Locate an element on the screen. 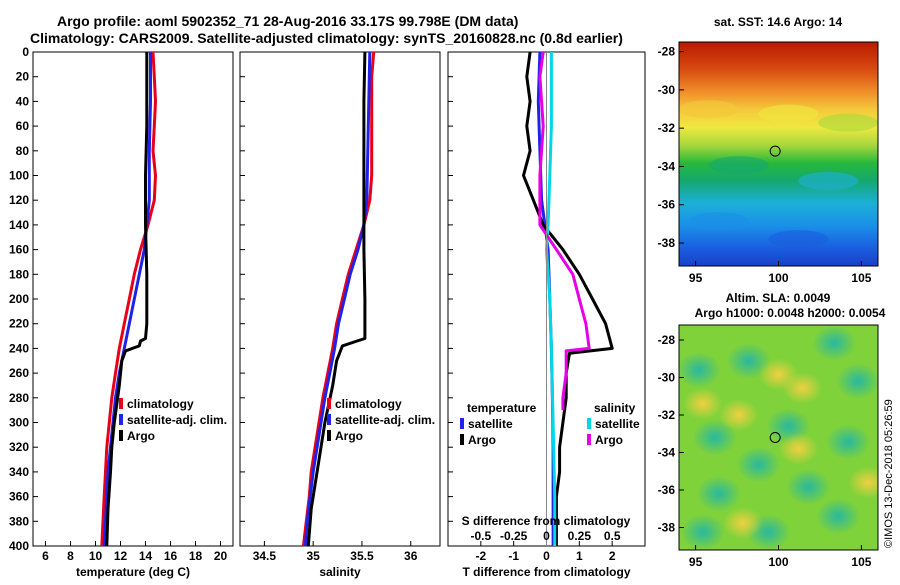  y-tick-label: 200 is located at coordinates (19, 299).